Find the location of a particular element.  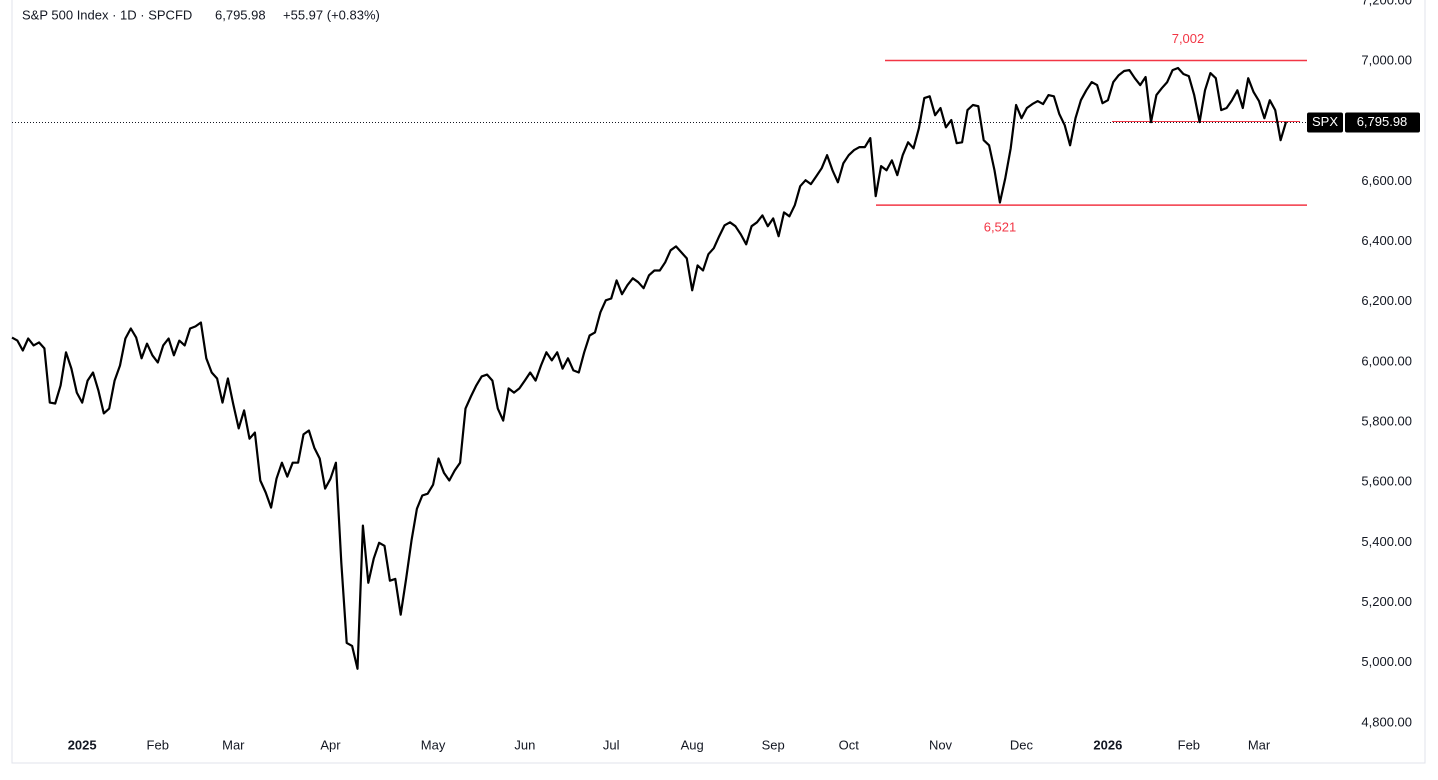

y-tick-label: 5,000.00 is located at coordinates (1386, 661).